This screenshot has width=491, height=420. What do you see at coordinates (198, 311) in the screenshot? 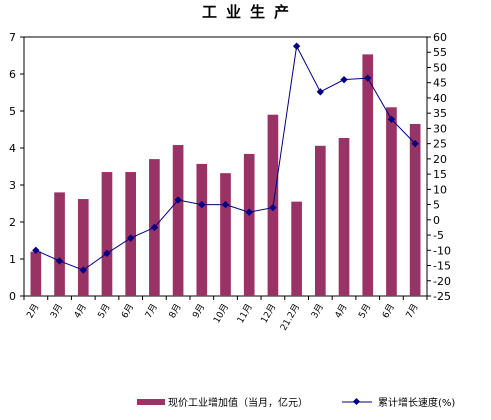
I see `x-tick-label: 9月` at bounding box center [198, 311].